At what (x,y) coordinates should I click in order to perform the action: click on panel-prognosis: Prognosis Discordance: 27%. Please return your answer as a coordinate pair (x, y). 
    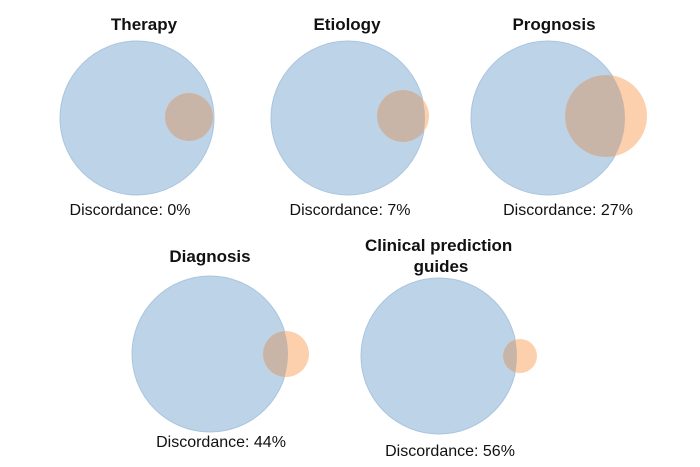
    Looking at the image, I should click on (558, 117).